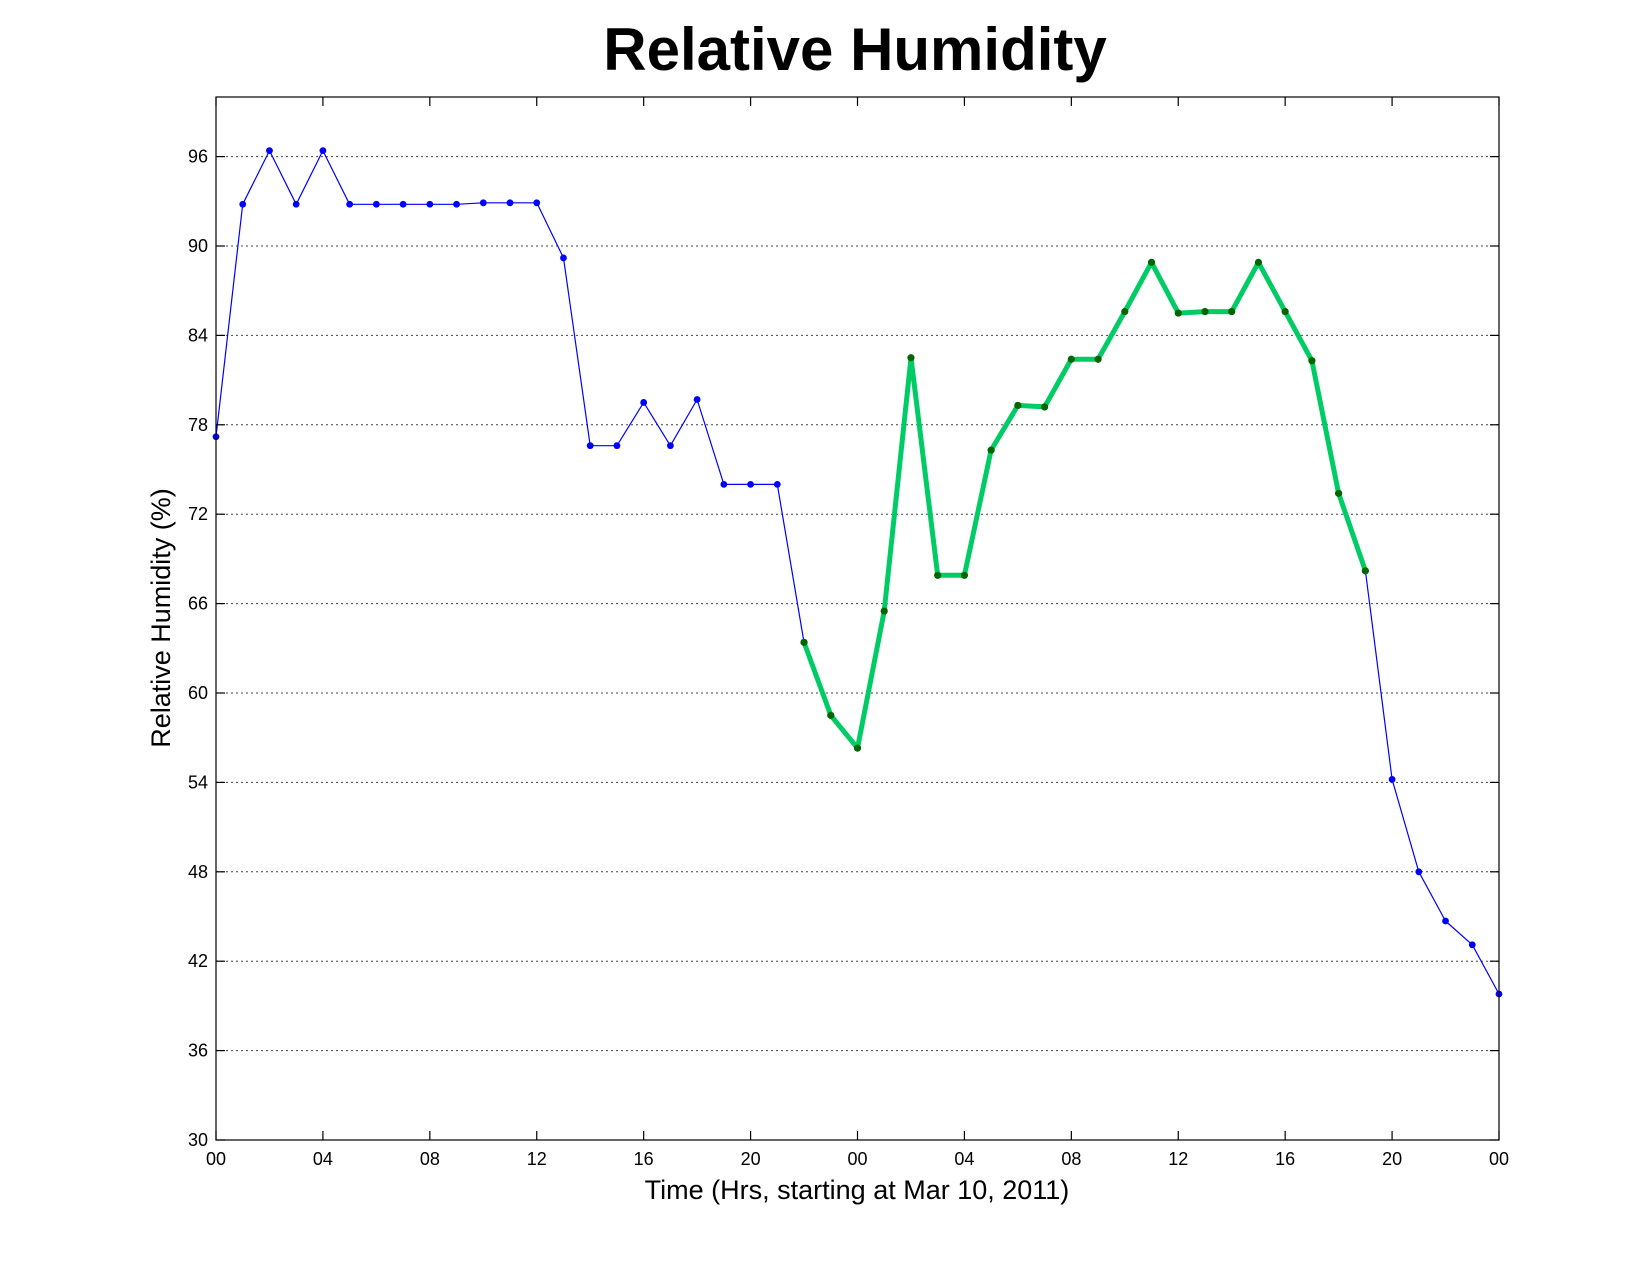 Image resolution: width=1650 pixels, height=1275 pixels. I want to click on y-tick-label: 36, so click(198, 1051).